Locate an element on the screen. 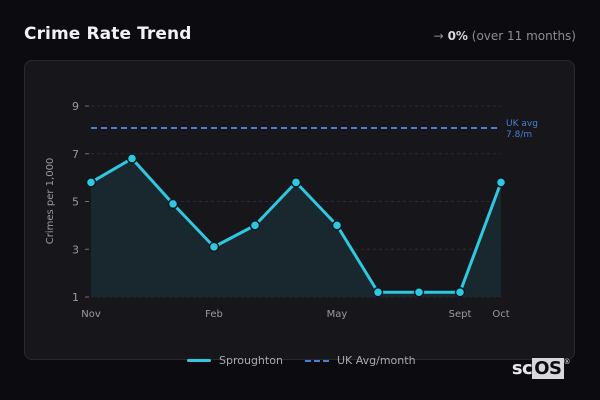  x-tick-label: Feb is located at coordinates (214, 314).